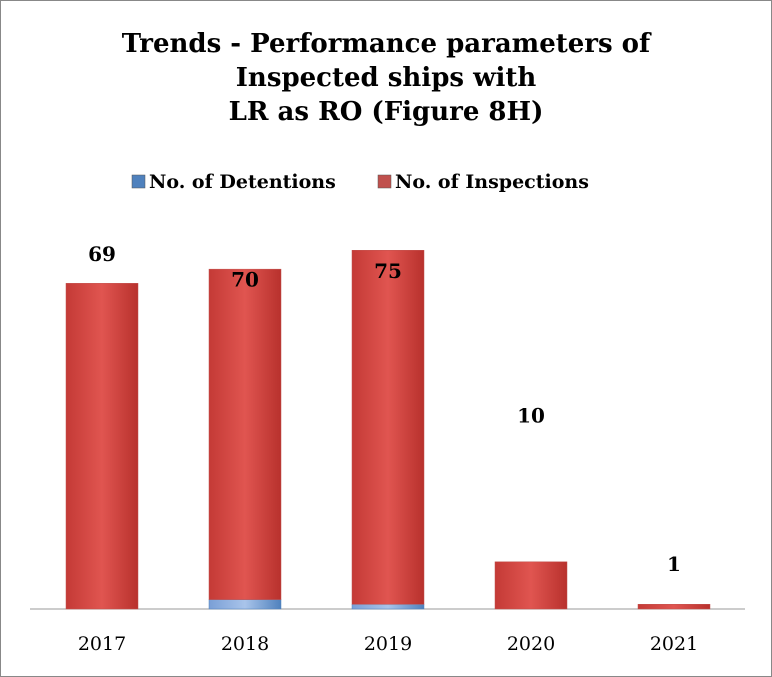 The width and height of the screenshot is (772, 677). Describe the element at coordinates (388, 271) in the screenshot. I see `value-label: 75` at that location.